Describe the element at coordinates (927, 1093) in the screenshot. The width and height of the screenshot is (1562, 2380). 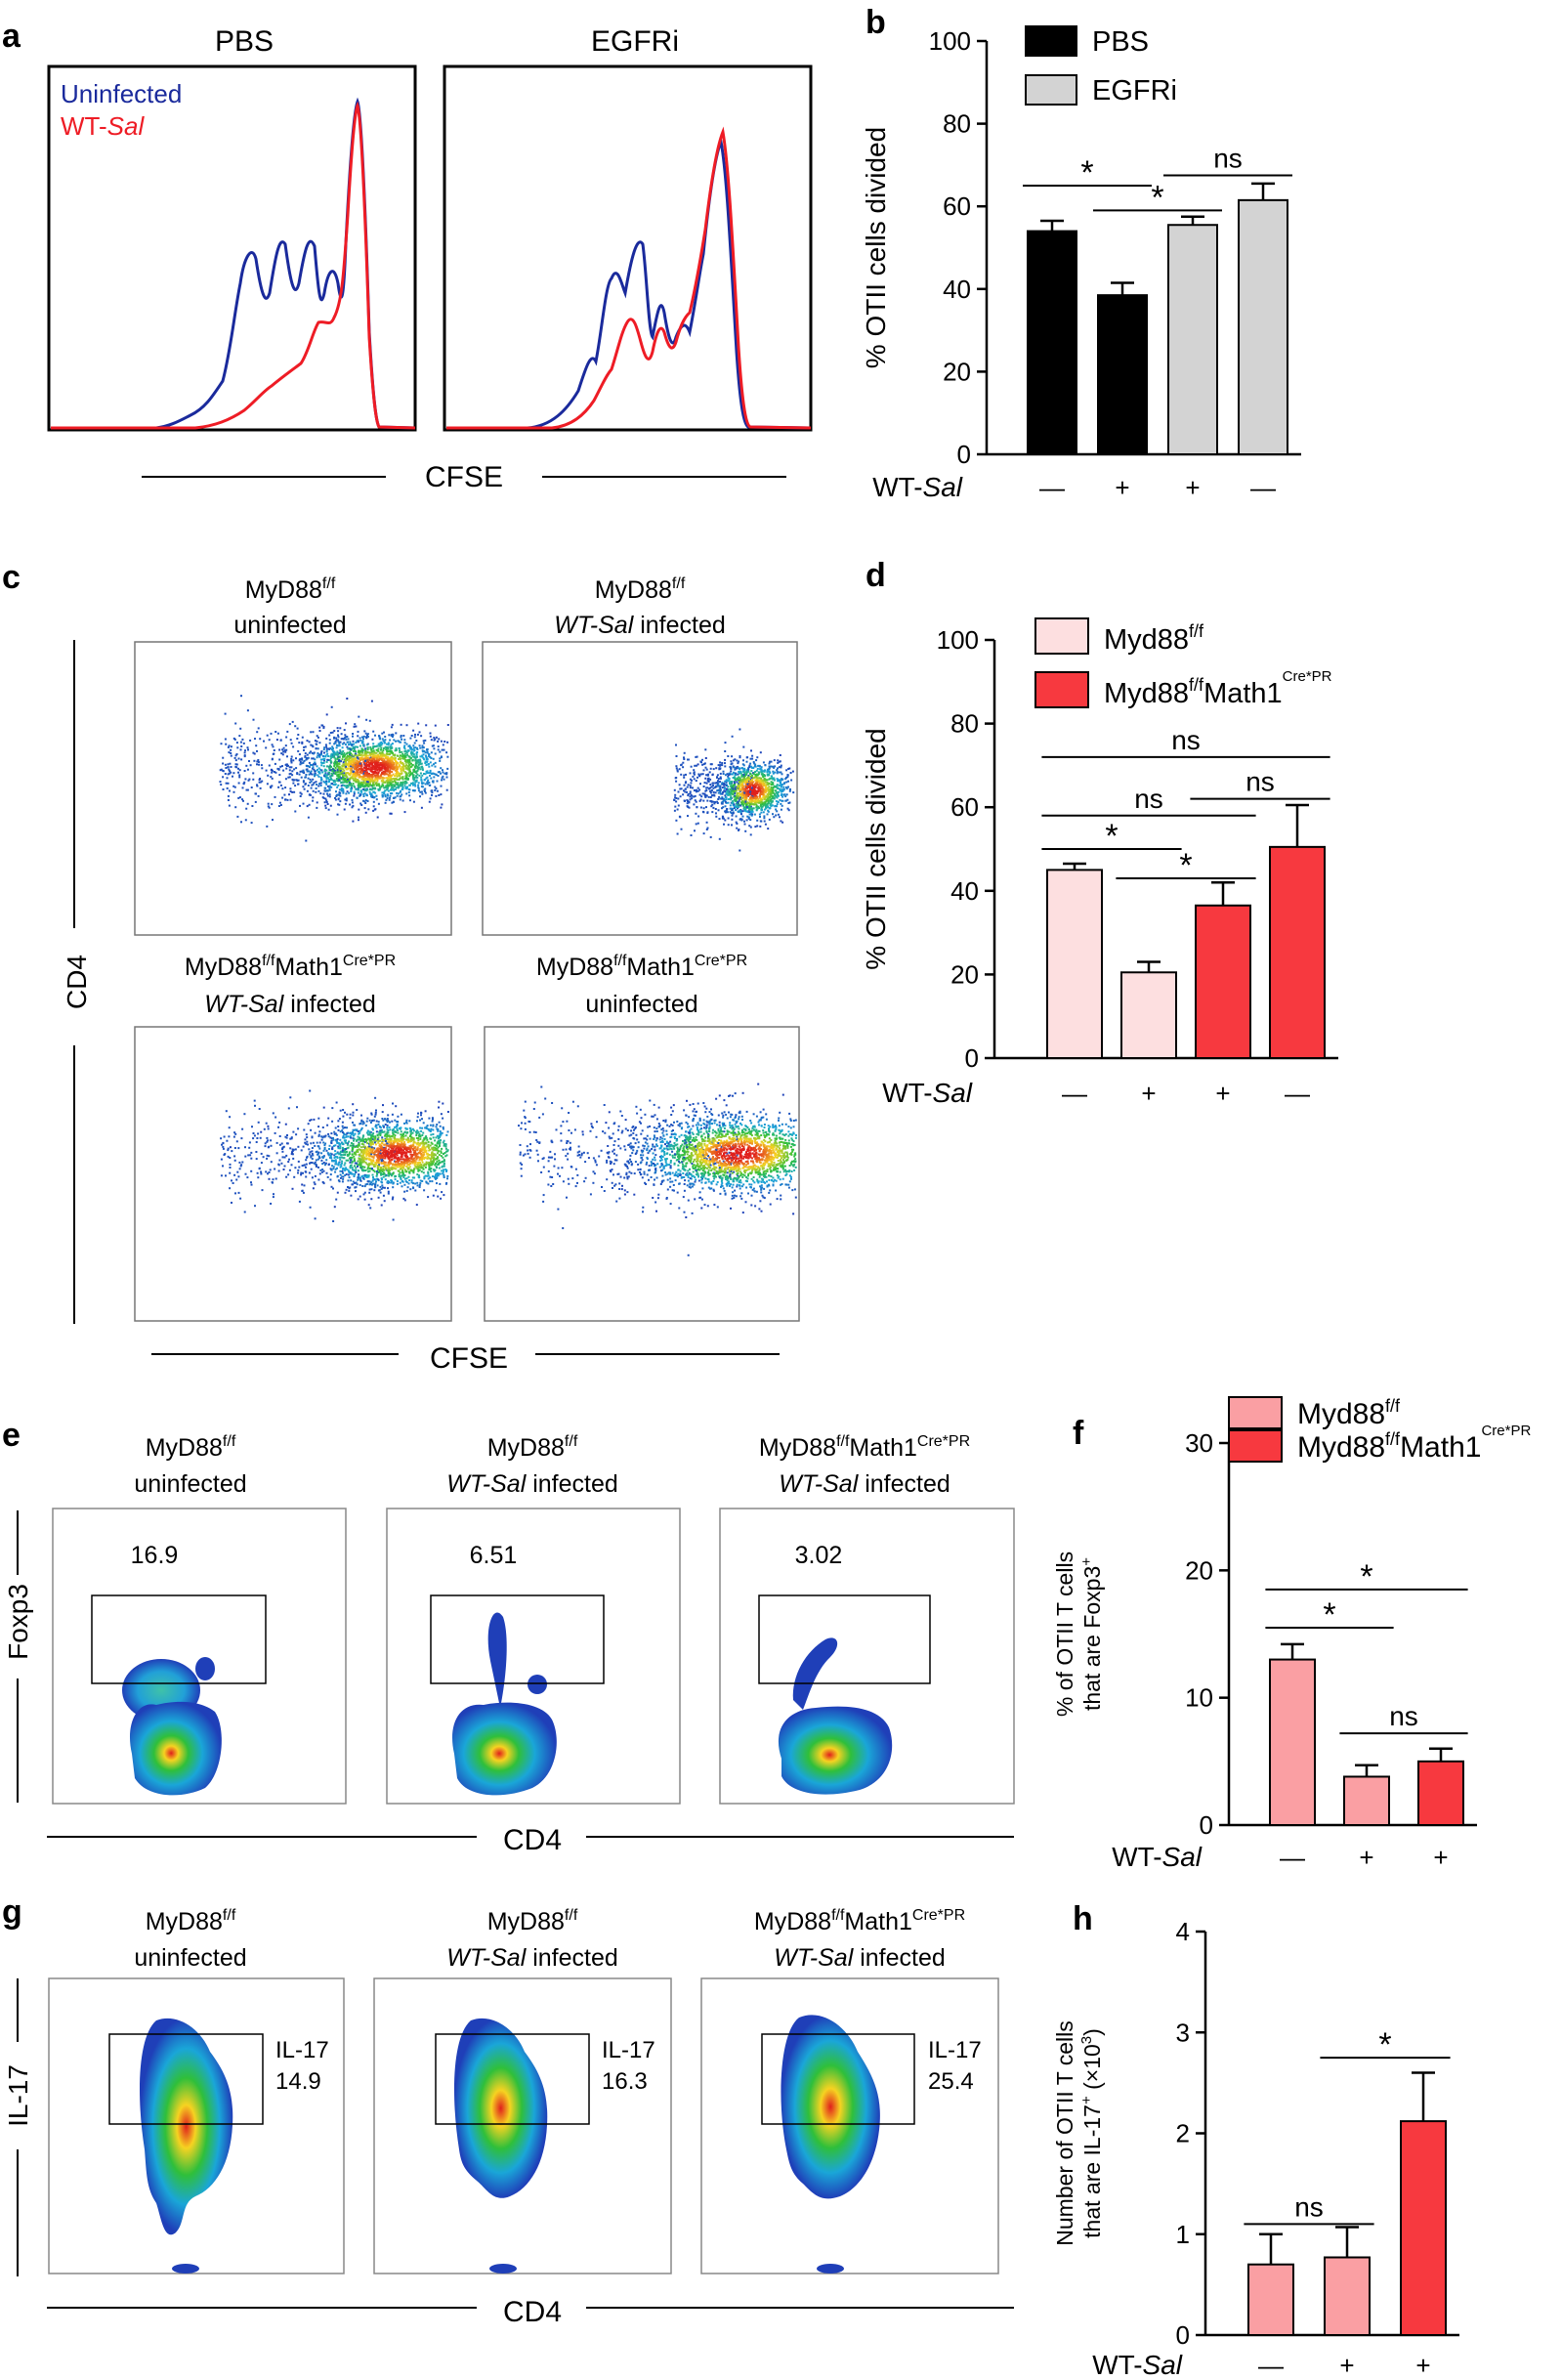
I see `x-row-label-d: WT-Sal` at that location.